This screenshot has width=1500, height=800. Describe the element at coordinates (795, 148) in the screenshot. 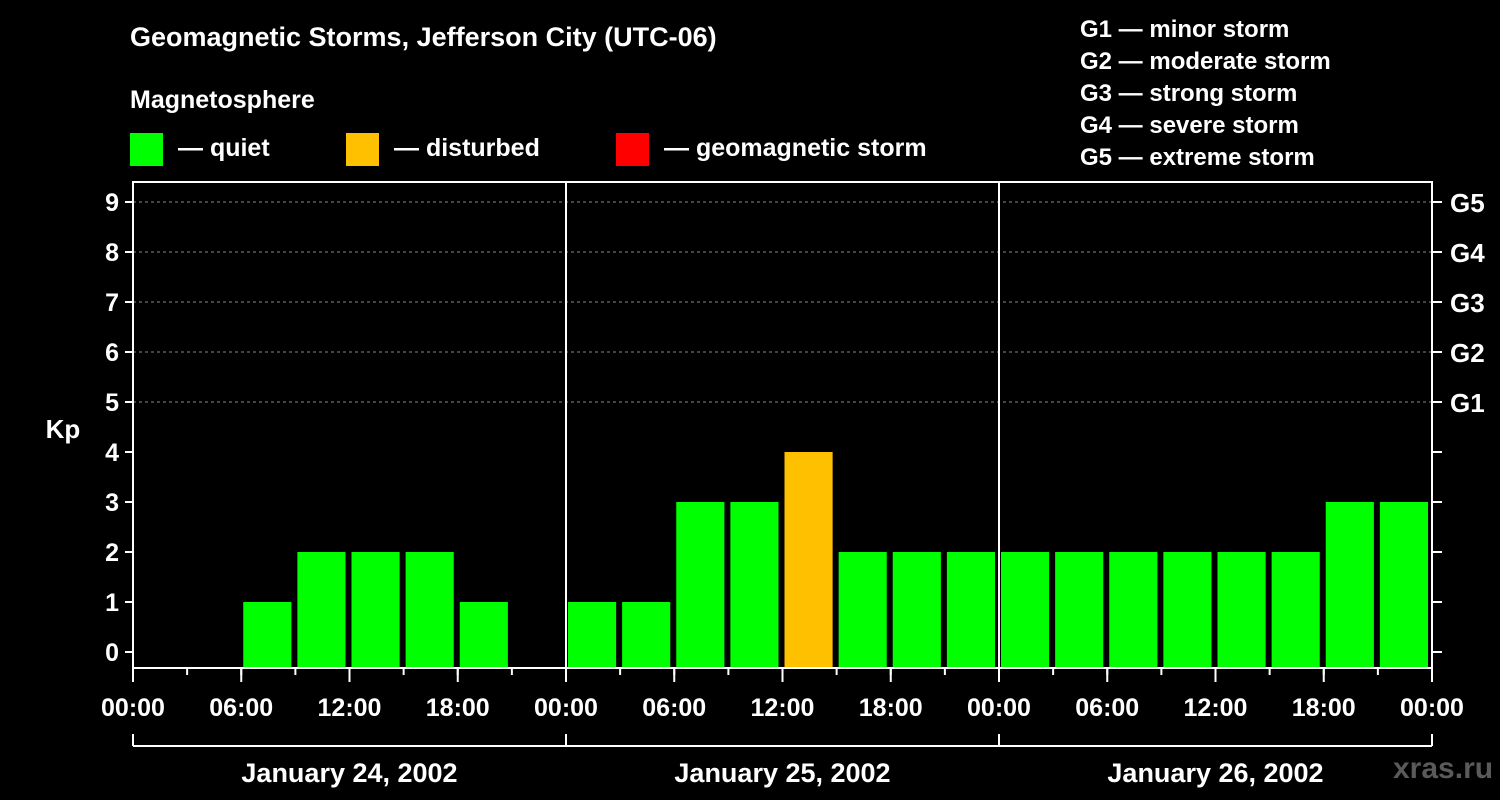

I see `legend-label-storm: — geomagnetic storm` at that location.